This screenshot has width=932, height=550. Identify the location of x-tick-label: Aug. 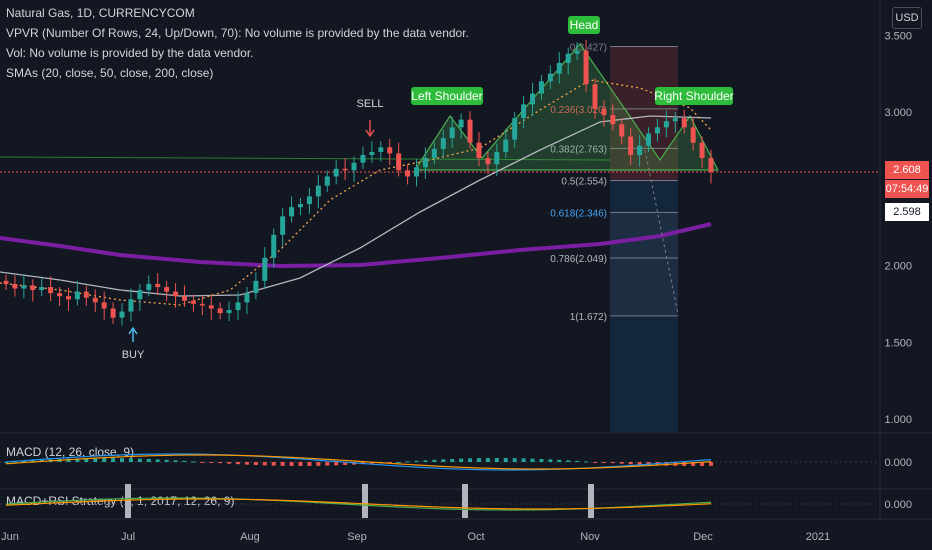
(250, 537).